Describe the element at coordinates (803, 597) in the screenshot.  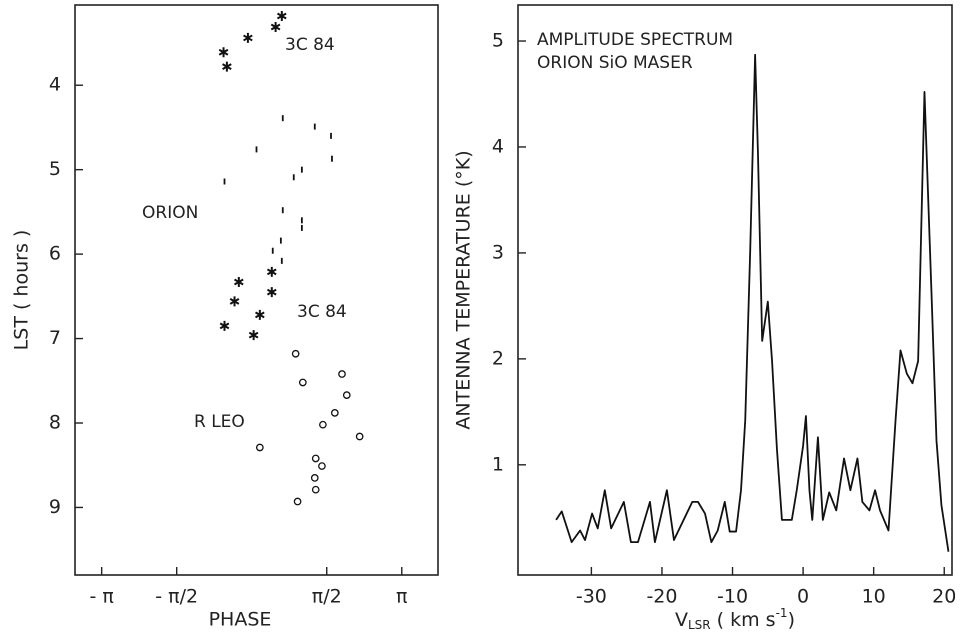
I see `x-tick-label: 0` at that location.